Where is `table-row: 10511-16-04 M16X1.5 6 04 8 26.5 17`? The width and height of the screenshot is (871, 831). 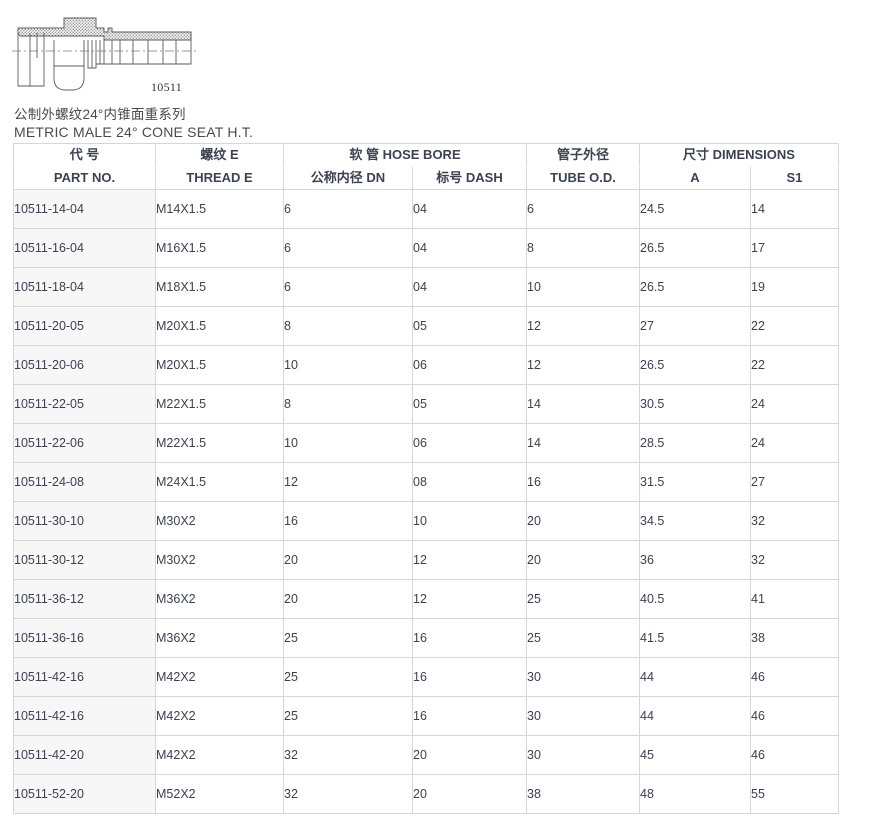
table-row: 10511-16-04 M16X1.5 6 04 8 26.5 17 is located at coordinates (426, 248).